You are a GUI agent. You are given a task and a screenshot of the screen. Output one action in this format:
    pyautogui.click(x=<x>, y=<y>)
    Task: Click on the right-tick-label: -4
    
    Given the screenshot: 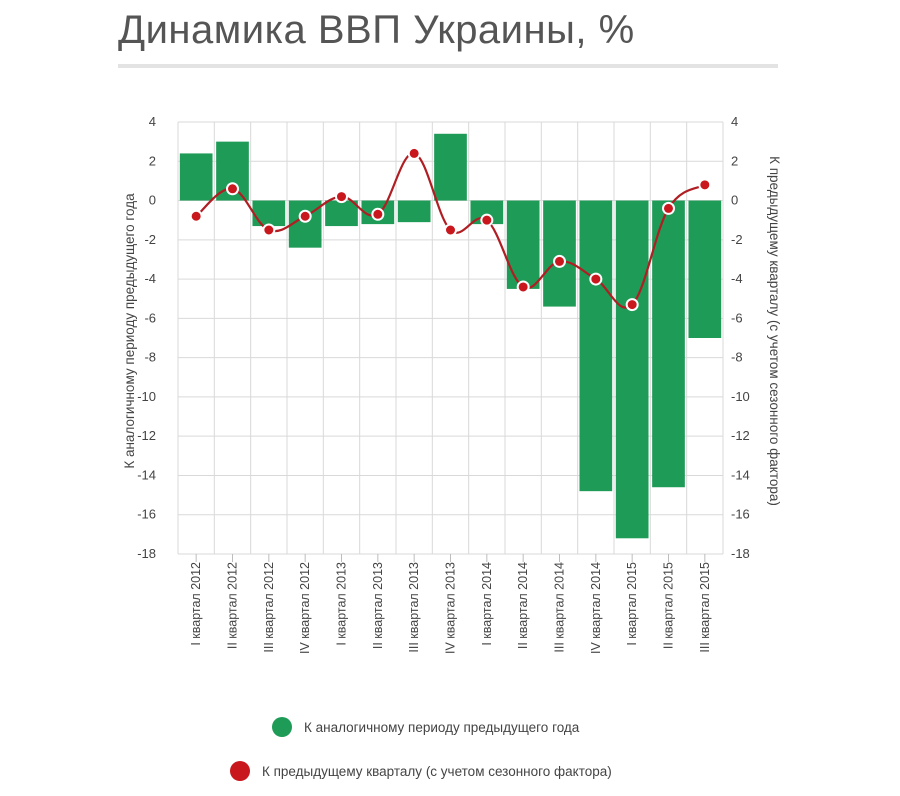 What is the action you would take?
    pyautogui.click(x=737, y=278)
    